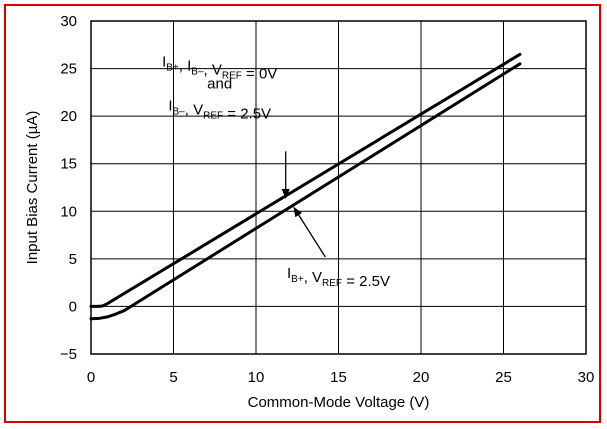  Describe the element at coordinates (73, 306) in the screenshot. I see `y-tick-label: 0` at that location.